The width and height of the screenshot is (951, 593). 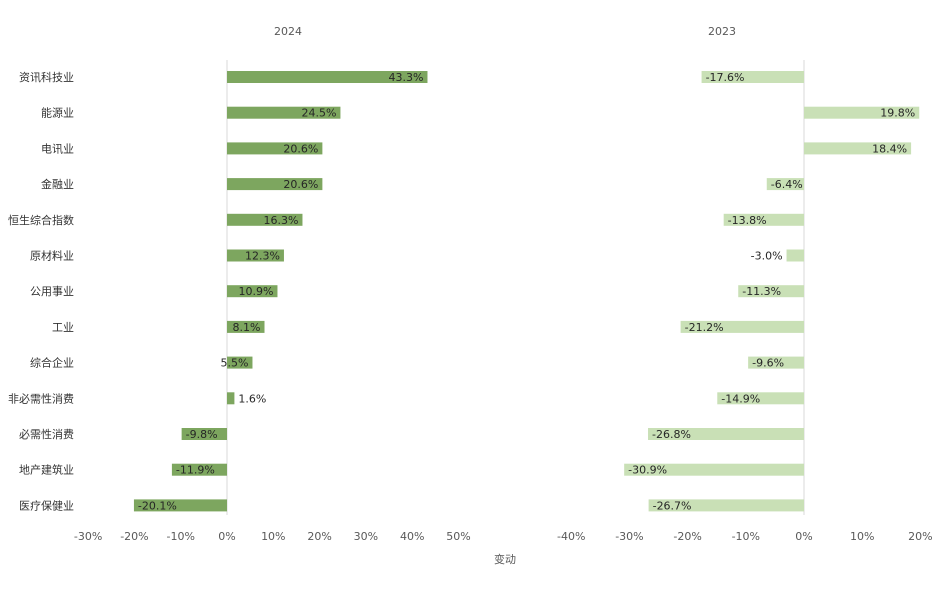 What do you see at coordinates (252, 398) in the screenshot?
I see `p2024-data-label: 1.6%` at bounding box center [252, 398].